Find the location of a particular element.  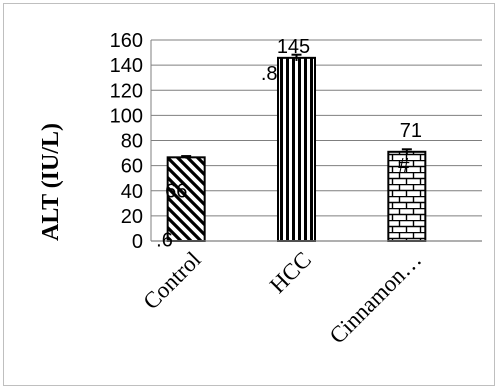

data-label-control-decimal: .6 is located at coordinates (164, 240).